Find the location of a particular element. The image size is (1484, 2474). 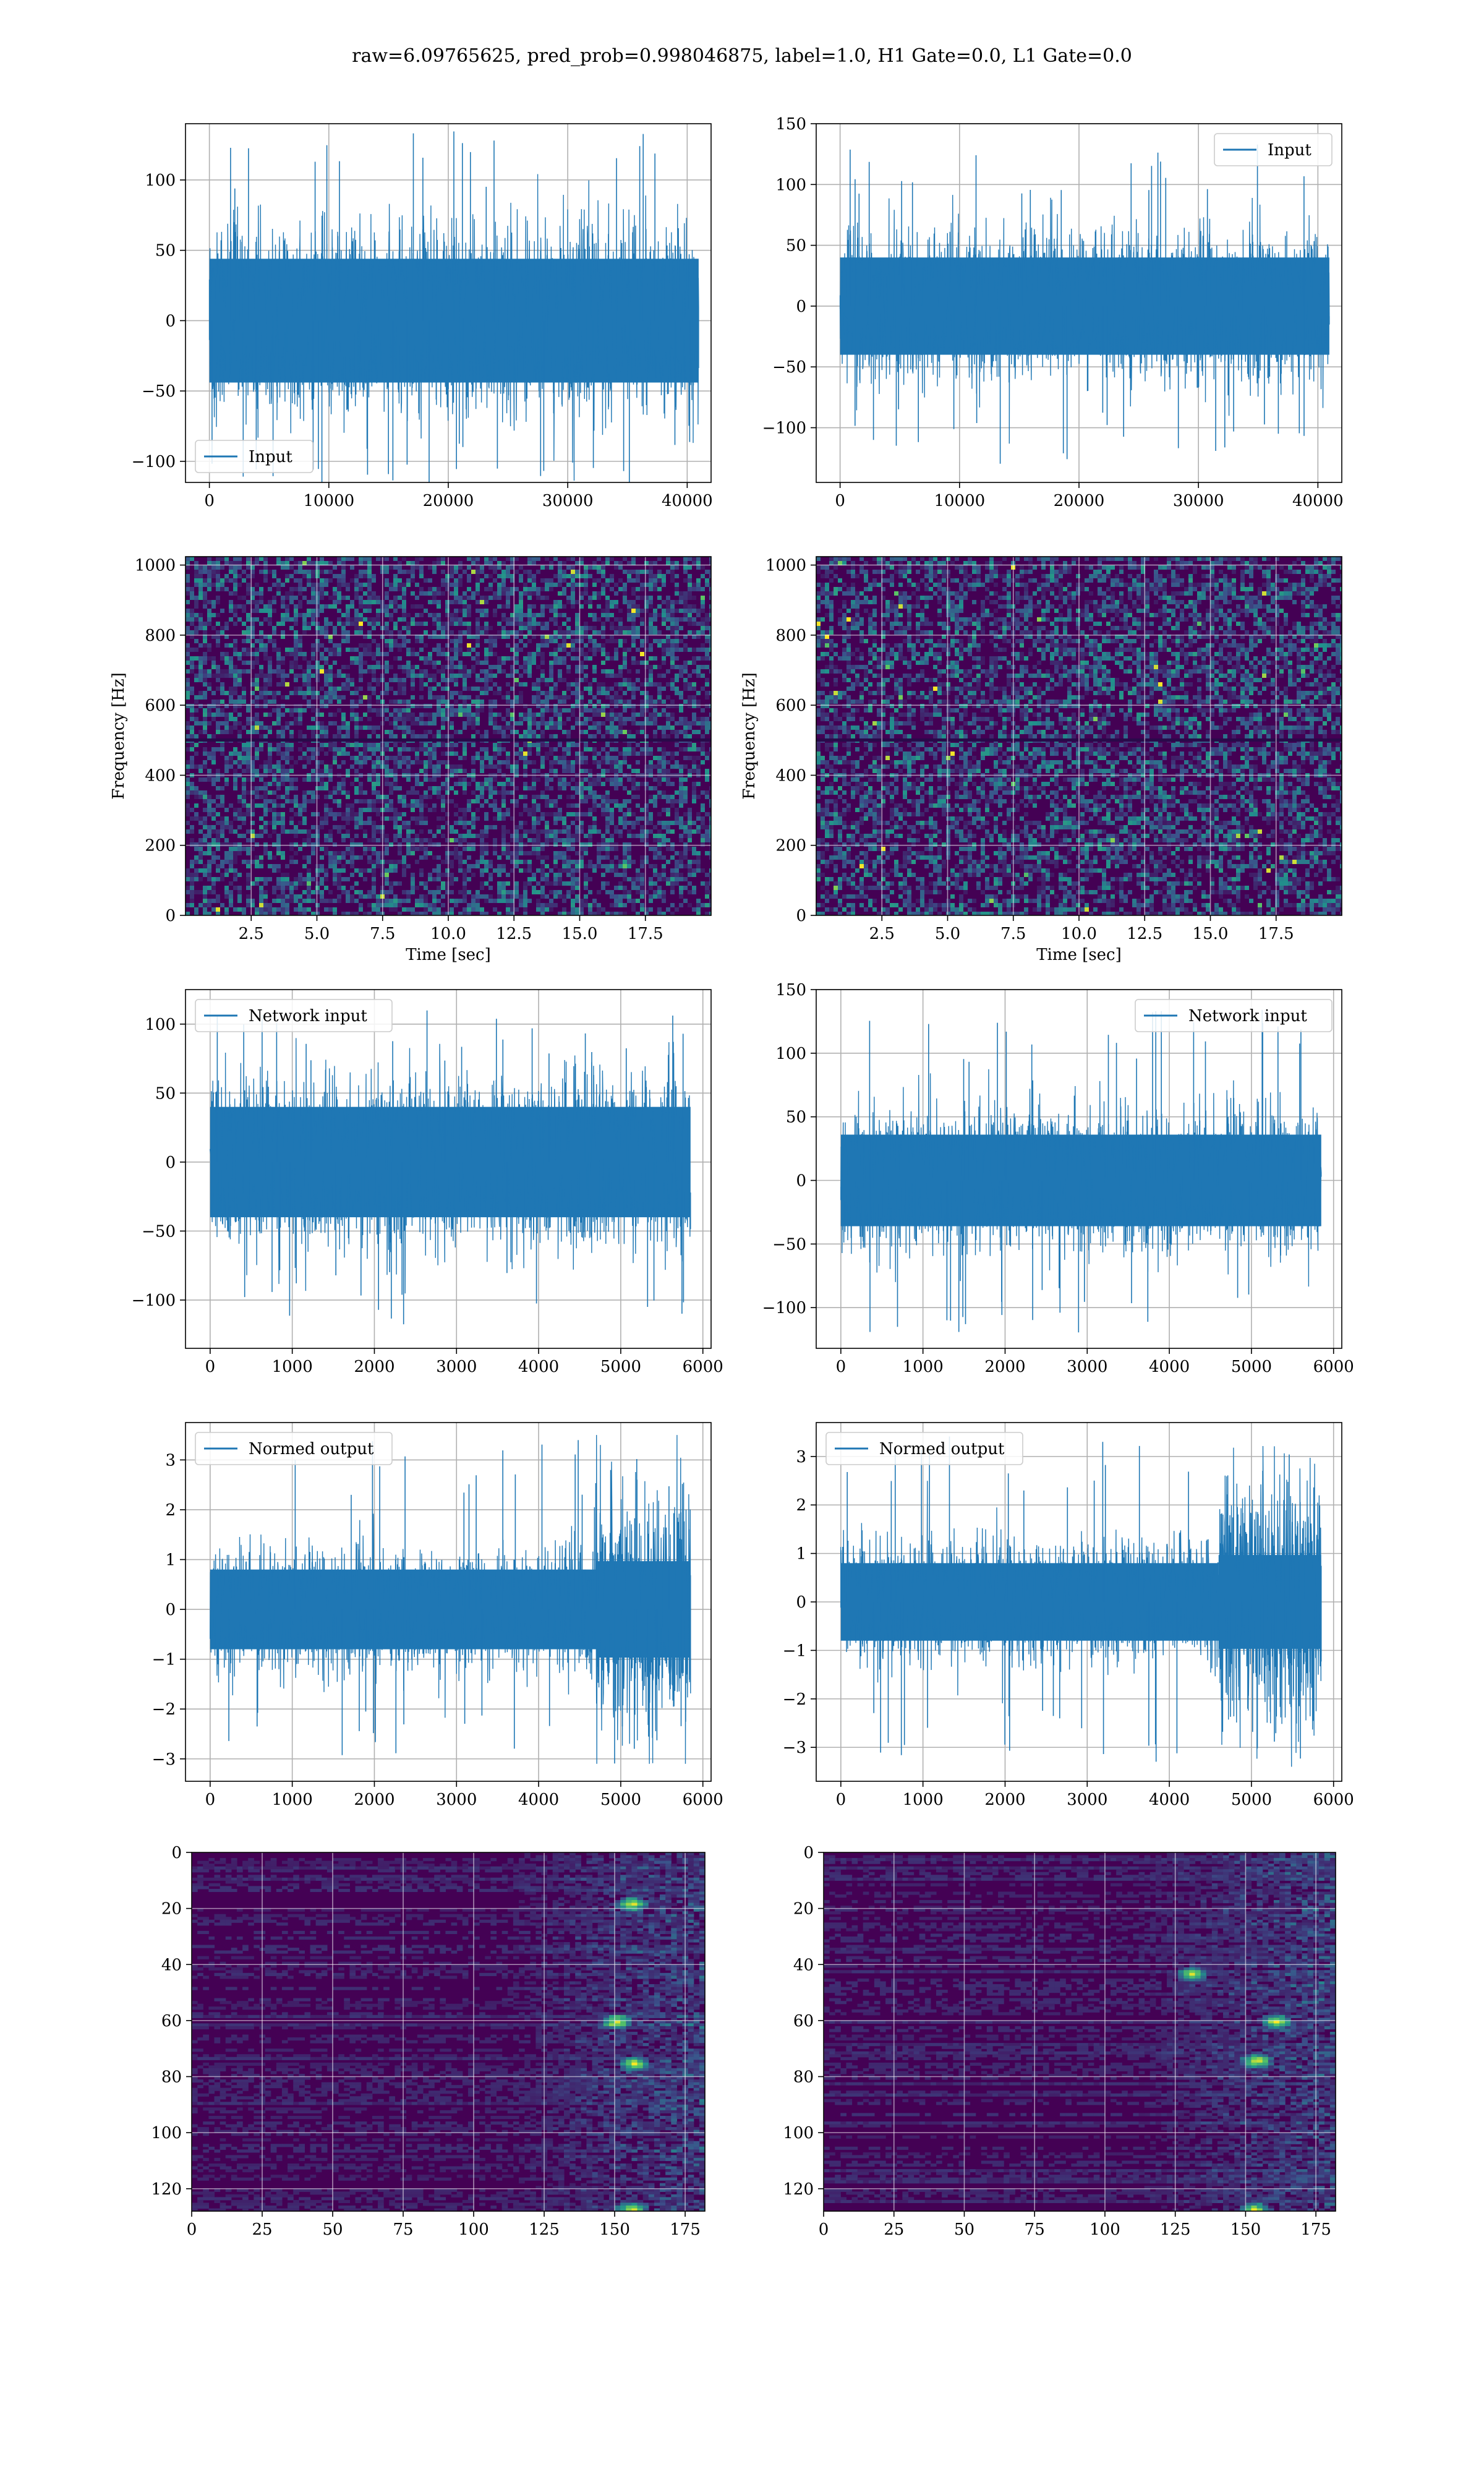

input-h1-ytick-label: 0 is located at coordinates (170, 321).